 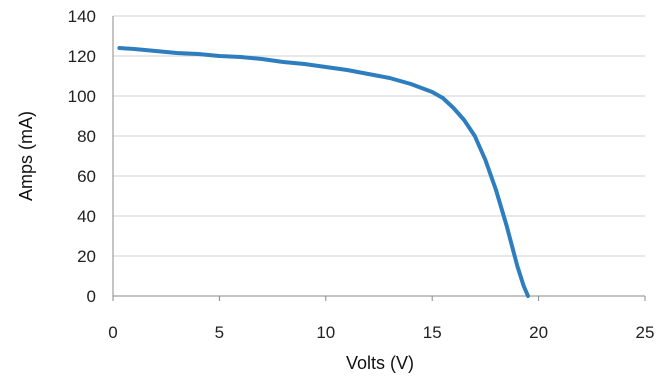 I want to click on x-tick-label-15: 15, so click(x=432, y=332).